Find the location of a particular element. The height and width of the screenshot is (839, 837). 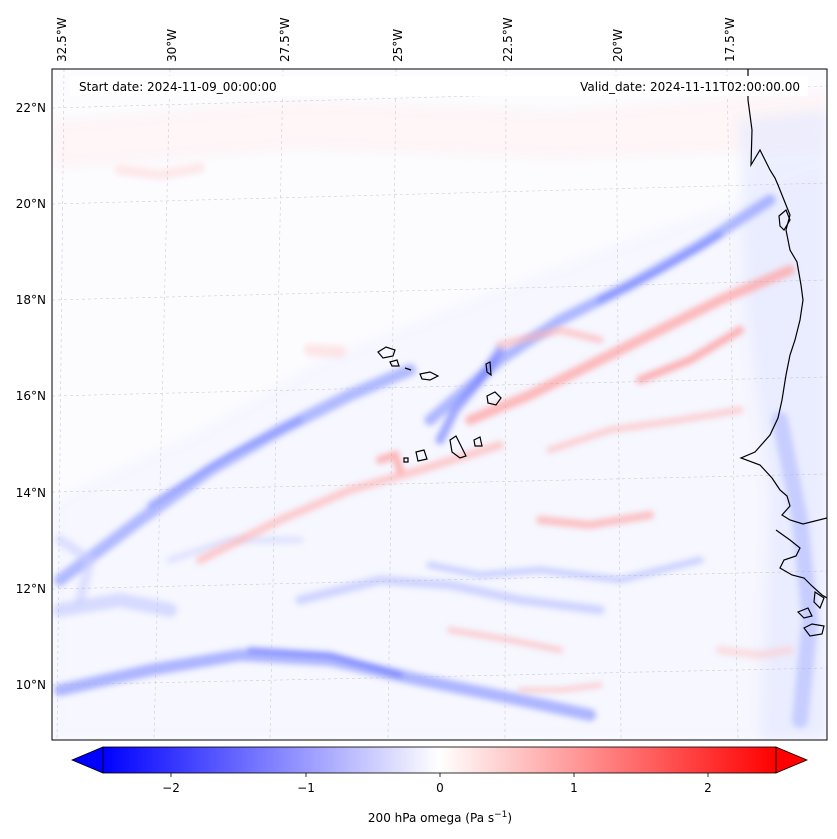

island-sao-nicolau is located at coordinates (429, 376).